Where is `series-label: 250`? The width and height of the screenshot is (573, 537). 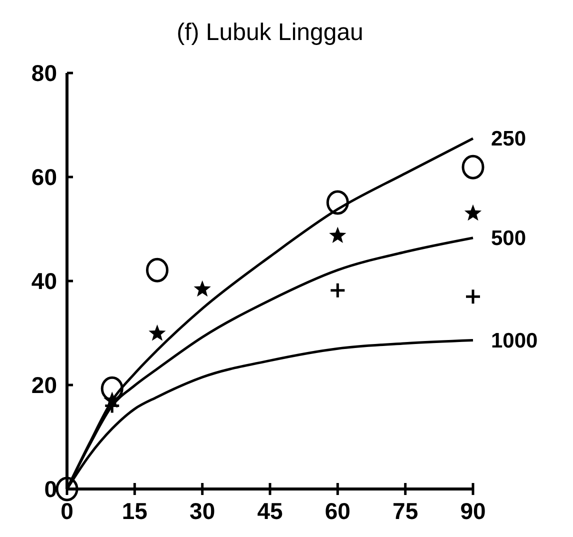
series-label: 250 is located at coordinates (508, 139).